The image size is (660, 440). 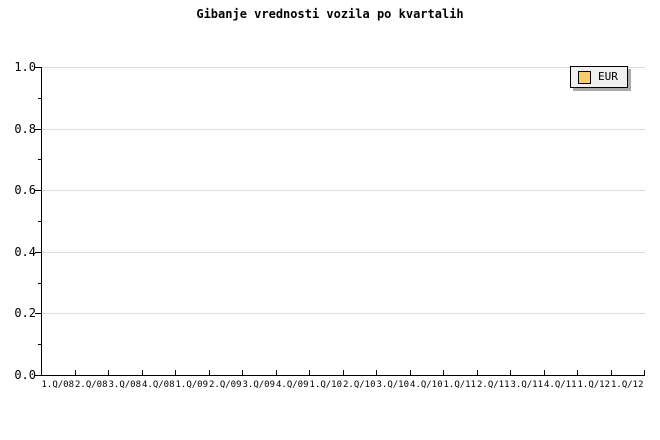 I want to click on legend: EUR, so click(x=599, y=77).